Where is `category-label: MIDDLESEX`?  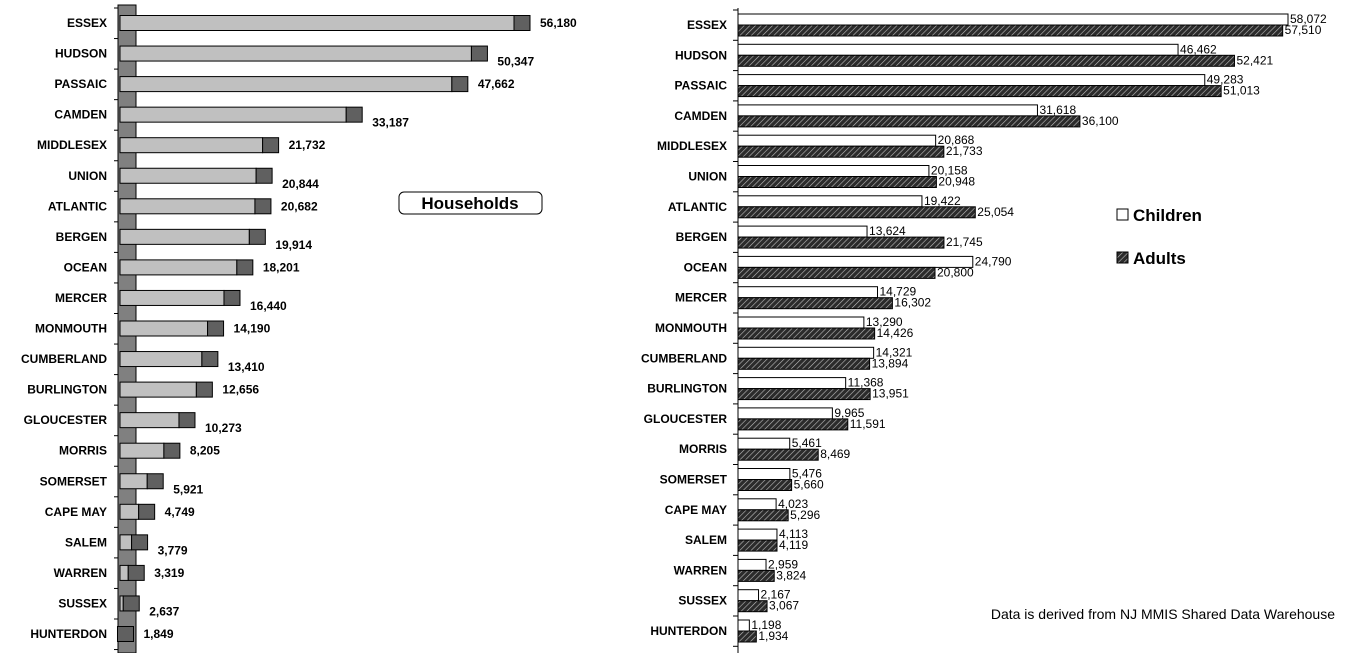 category-label: MIDDLESEX is located at coordinates (72, 145).